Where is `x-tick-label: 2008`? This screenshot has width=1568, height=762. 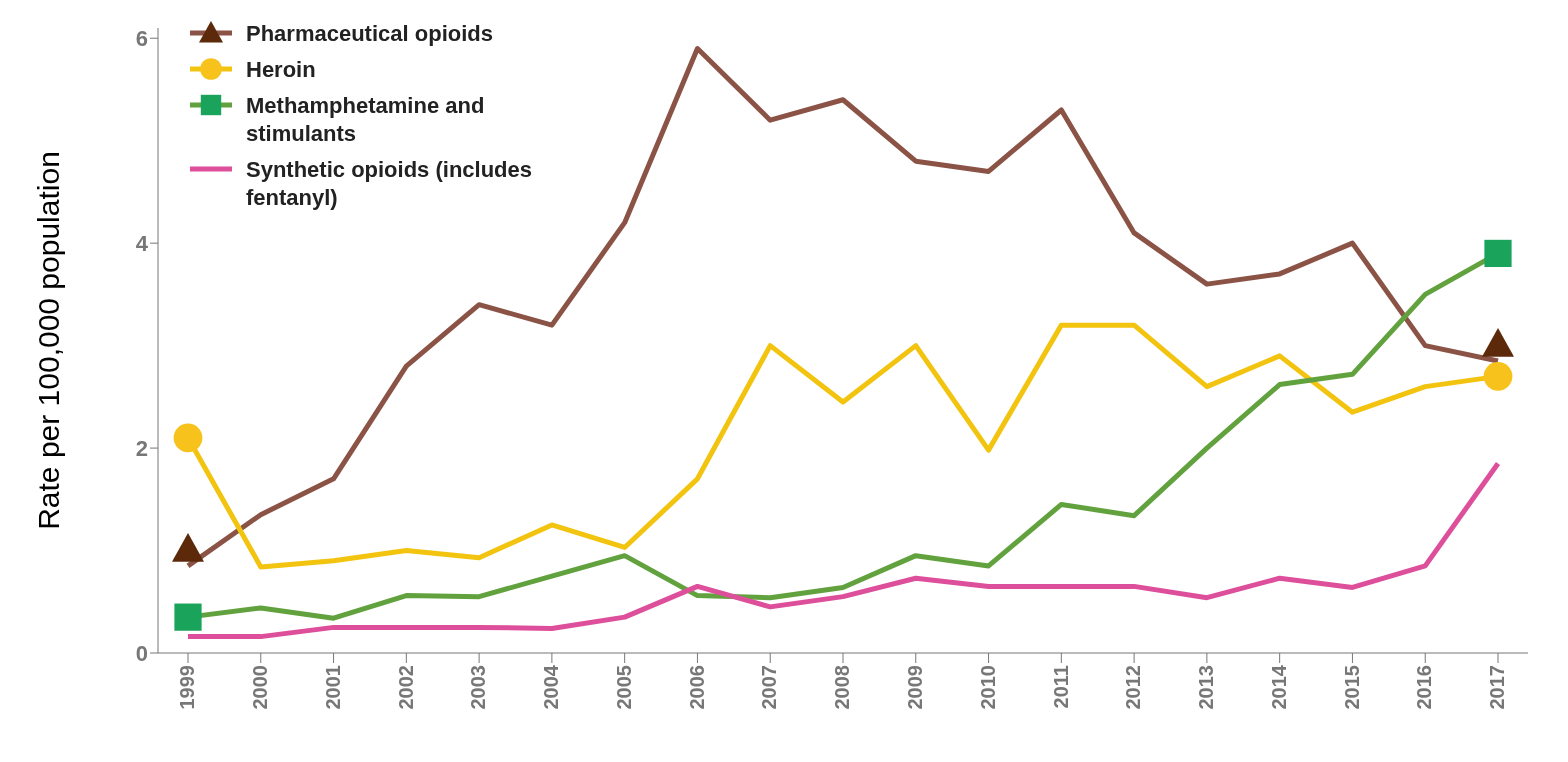
x-tick-label: 2008 is located at coordinates (842, 687).